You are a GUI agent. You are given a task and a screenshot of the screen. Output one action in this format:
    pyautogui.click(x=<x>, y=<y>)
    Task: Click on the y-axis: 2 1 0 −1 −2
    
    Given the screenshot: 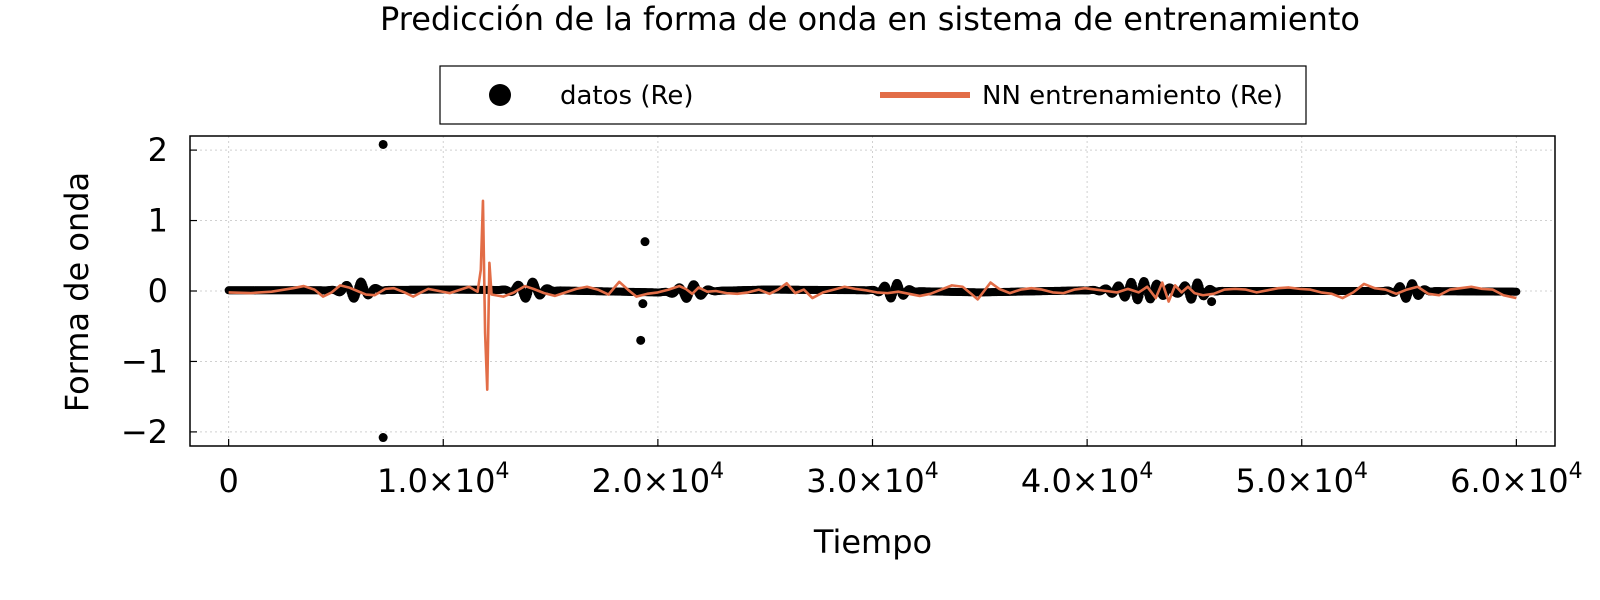 What is the action you would take?
    pyautogui.click(x=159, y=291)
    